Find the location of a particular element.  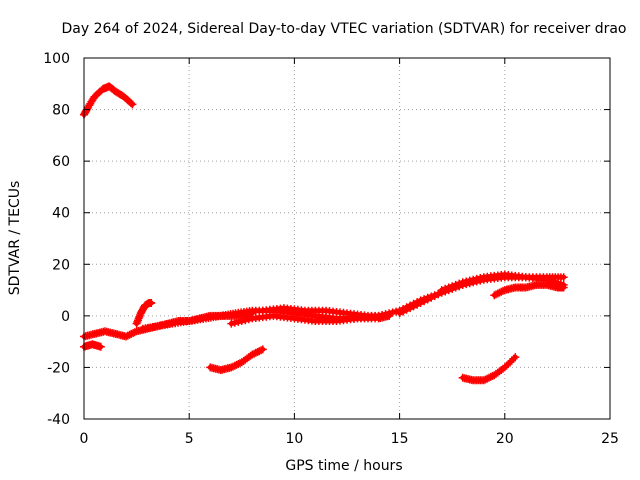

y-tick-label: -20 is located at coordinates (58, 368).